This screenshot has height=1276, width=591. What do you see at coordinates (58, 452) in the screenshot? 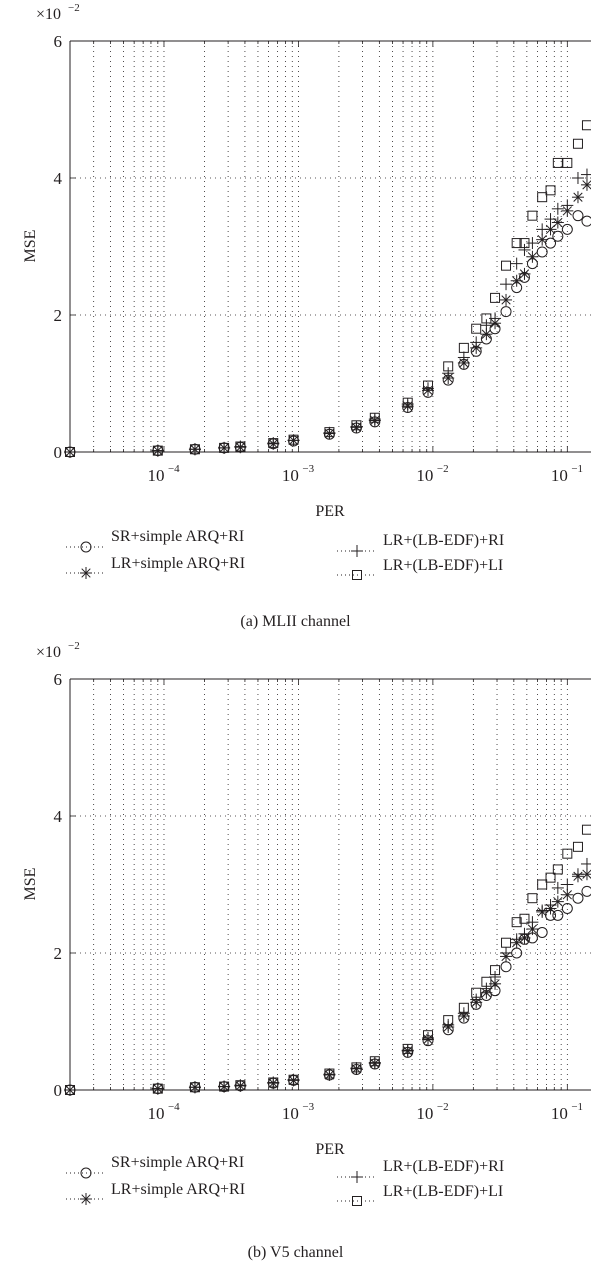
I see `y-tick-label: 0` at bounding box center [58, 452].